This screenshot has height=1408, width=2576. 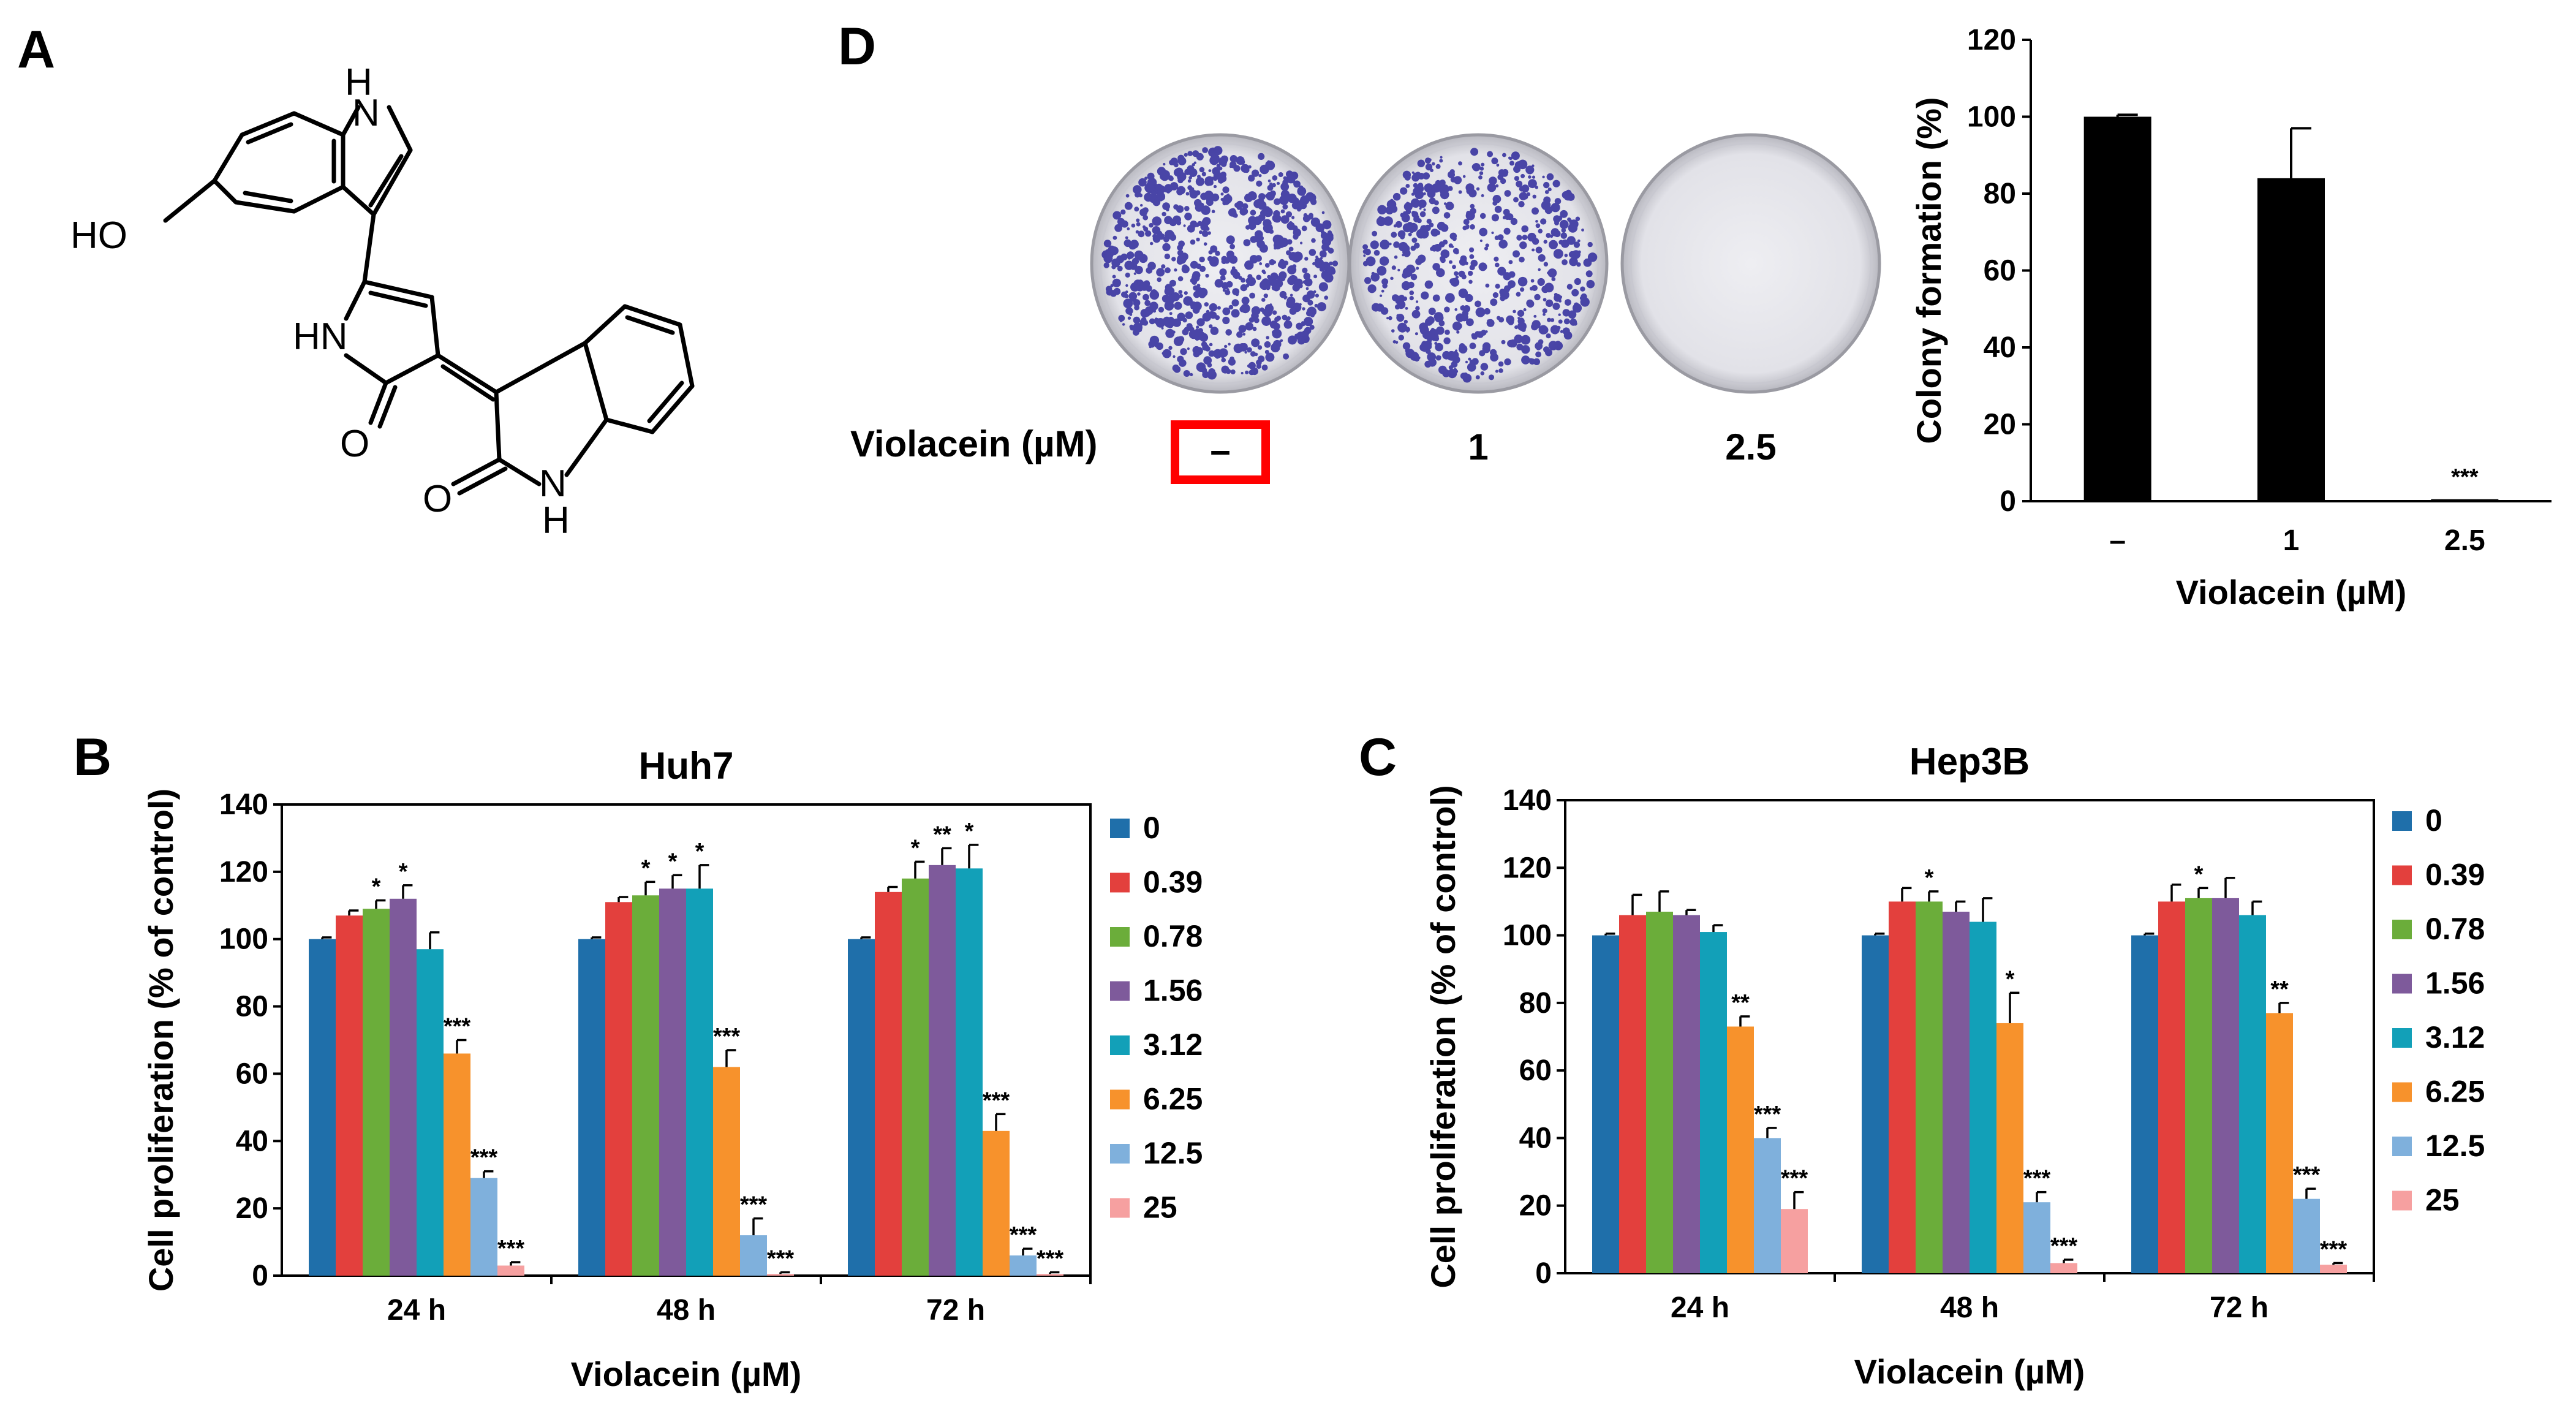 I want to click on structure-h-top: H, so click(x=358, y=82).